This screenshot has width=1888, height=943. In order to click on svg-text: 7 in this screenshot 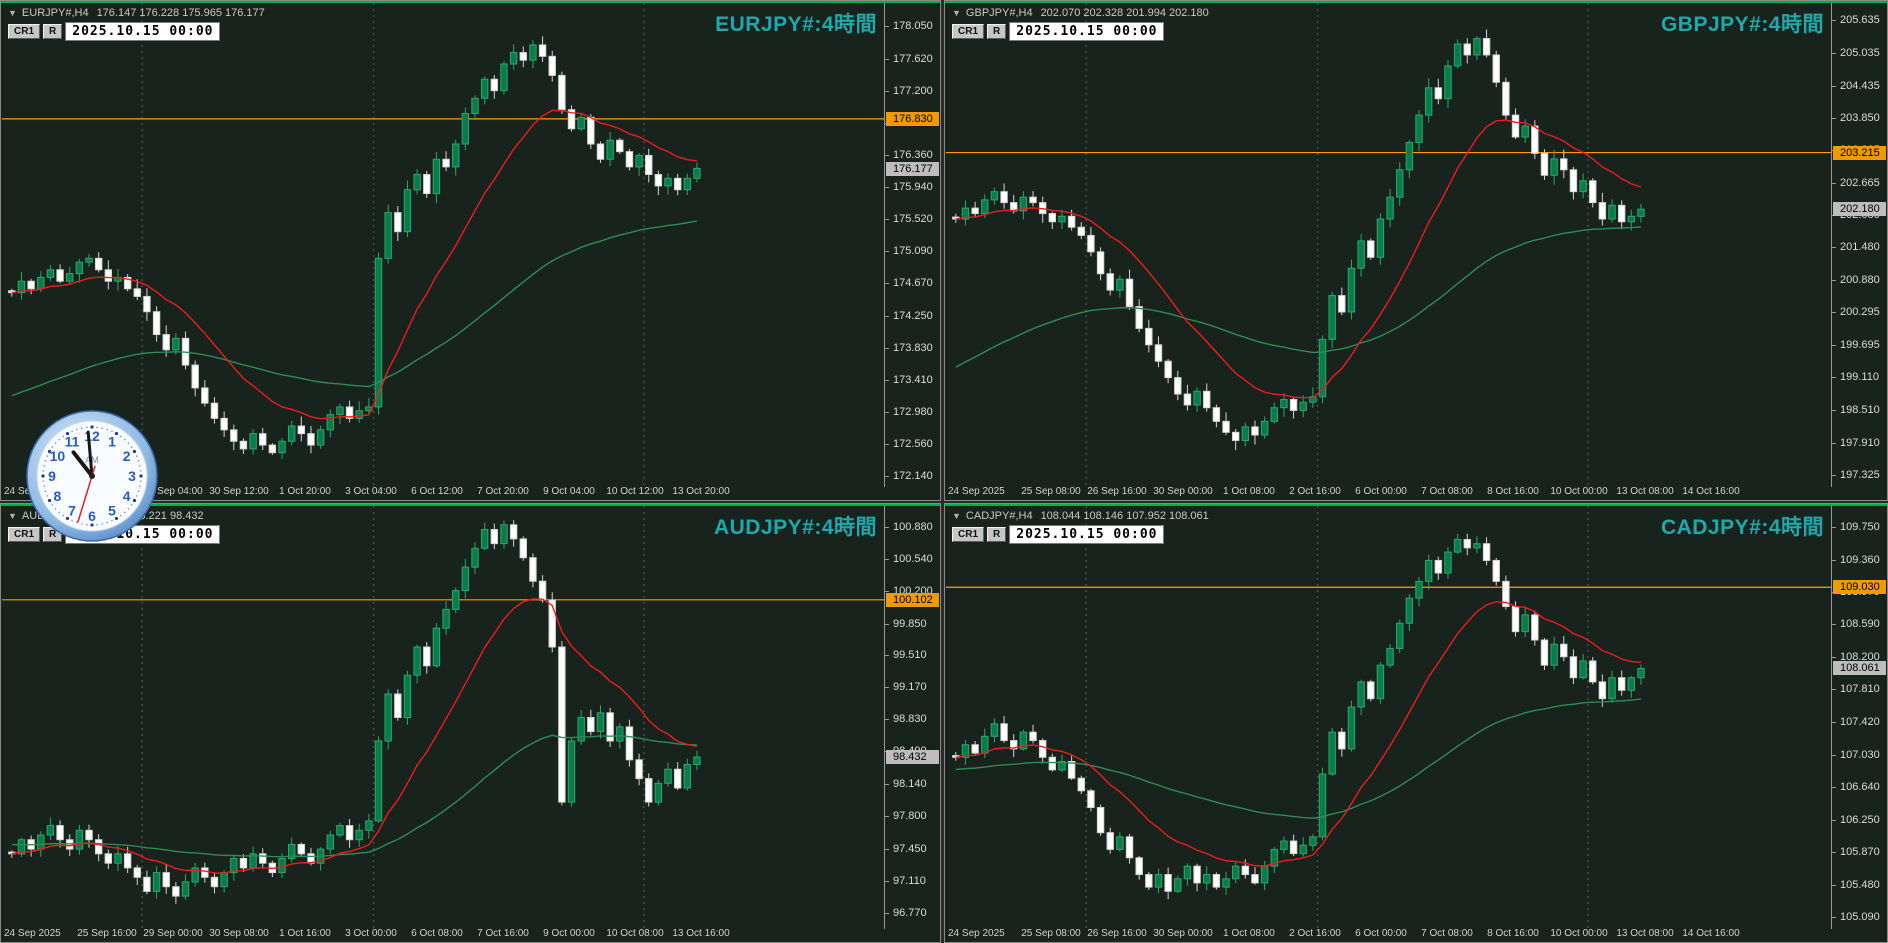, I will do `click(72, 511)`.